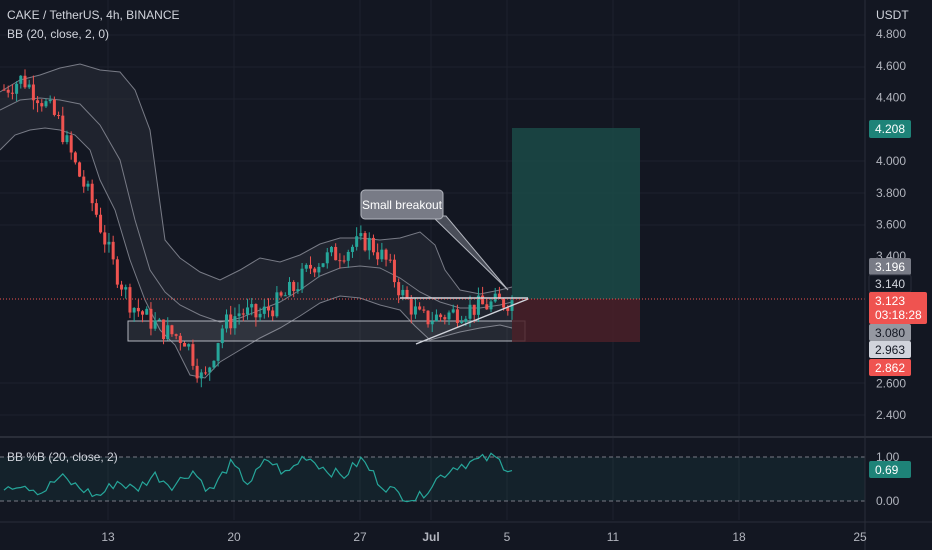 This screenshot has width=932, height=550. Describe the element at coordinates (891, 34) in the screenshot. I see `price-tick-4800: 4.800` at that location.